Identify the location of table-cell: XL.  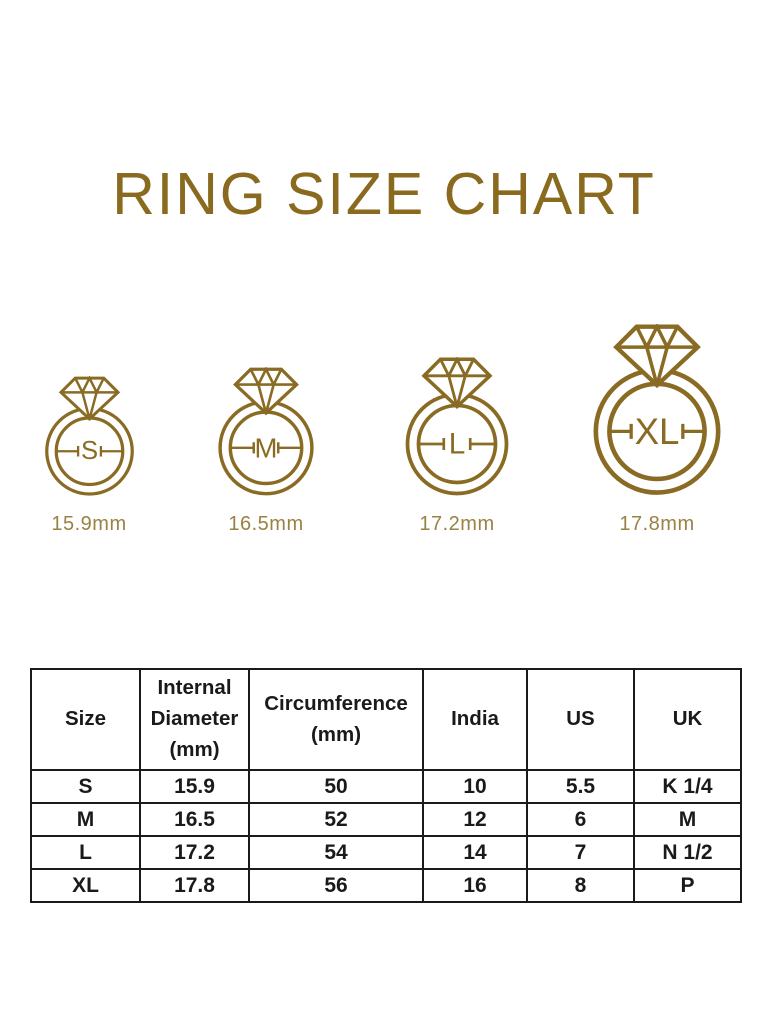
(85, 885).